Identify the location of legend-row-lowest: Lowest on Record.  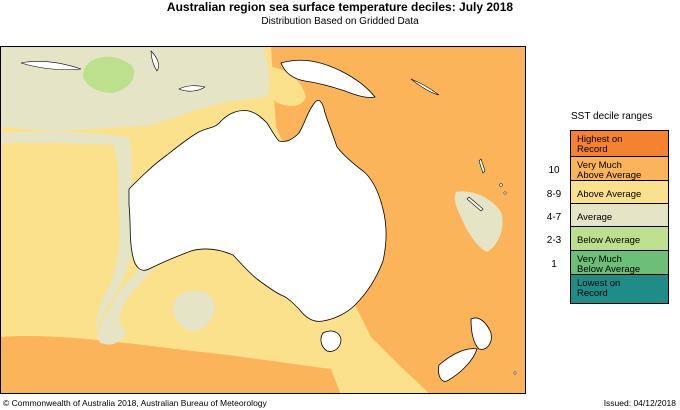
(607, 289).